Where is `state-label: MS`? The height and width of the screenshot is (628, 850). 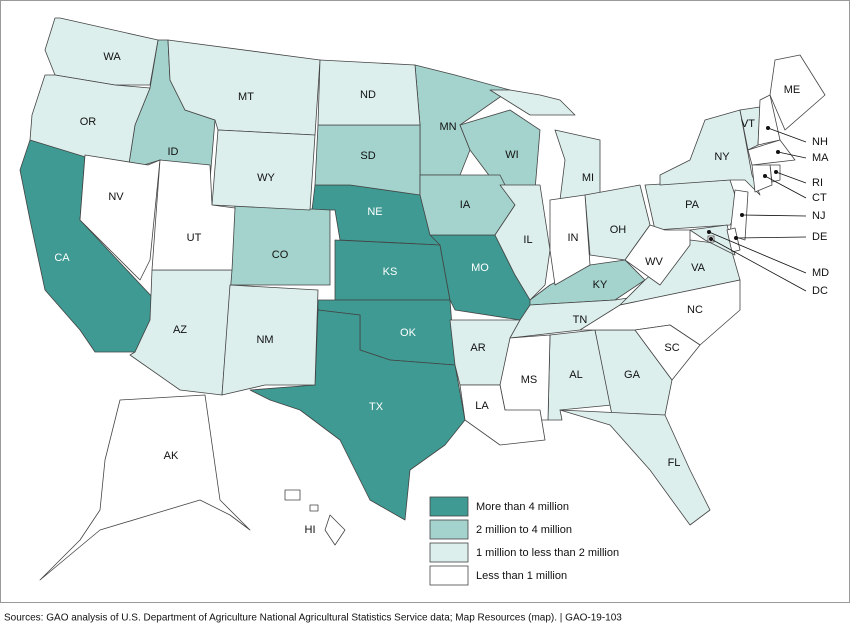
state-label: MS is located at coordinates (529, 380).